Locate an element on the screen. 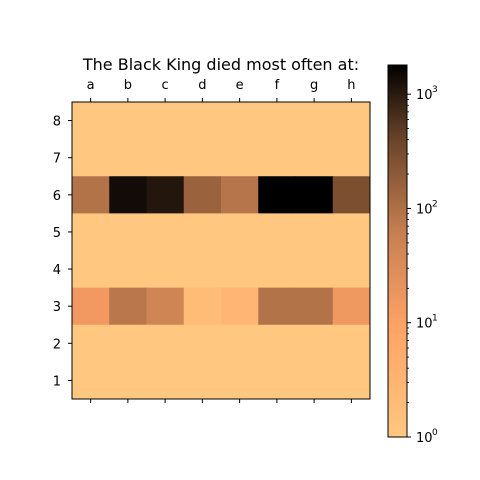  y-tick-label: 4 is located at coordinates (57, 270).